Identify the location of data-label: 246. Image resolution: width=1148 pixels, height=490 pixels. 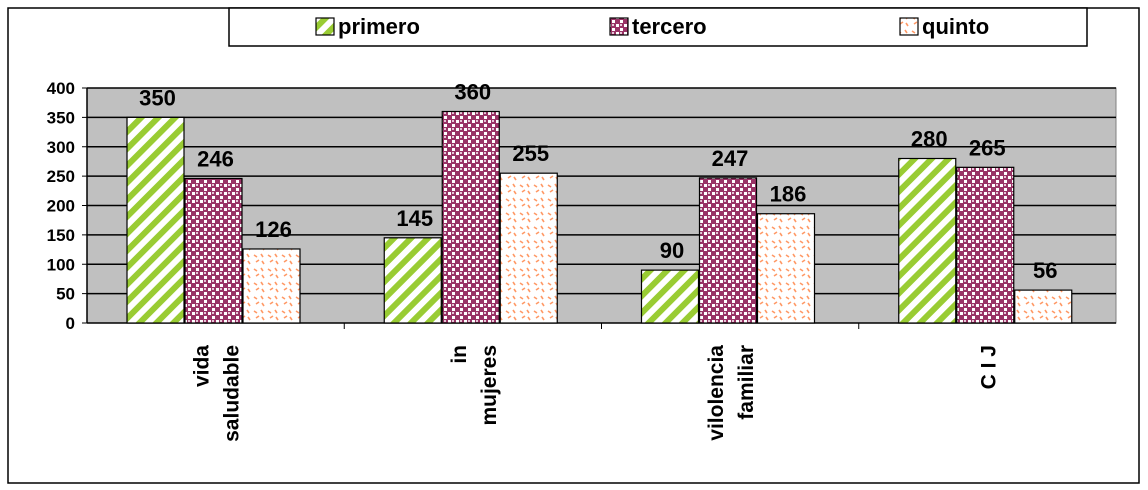
(215, 158).